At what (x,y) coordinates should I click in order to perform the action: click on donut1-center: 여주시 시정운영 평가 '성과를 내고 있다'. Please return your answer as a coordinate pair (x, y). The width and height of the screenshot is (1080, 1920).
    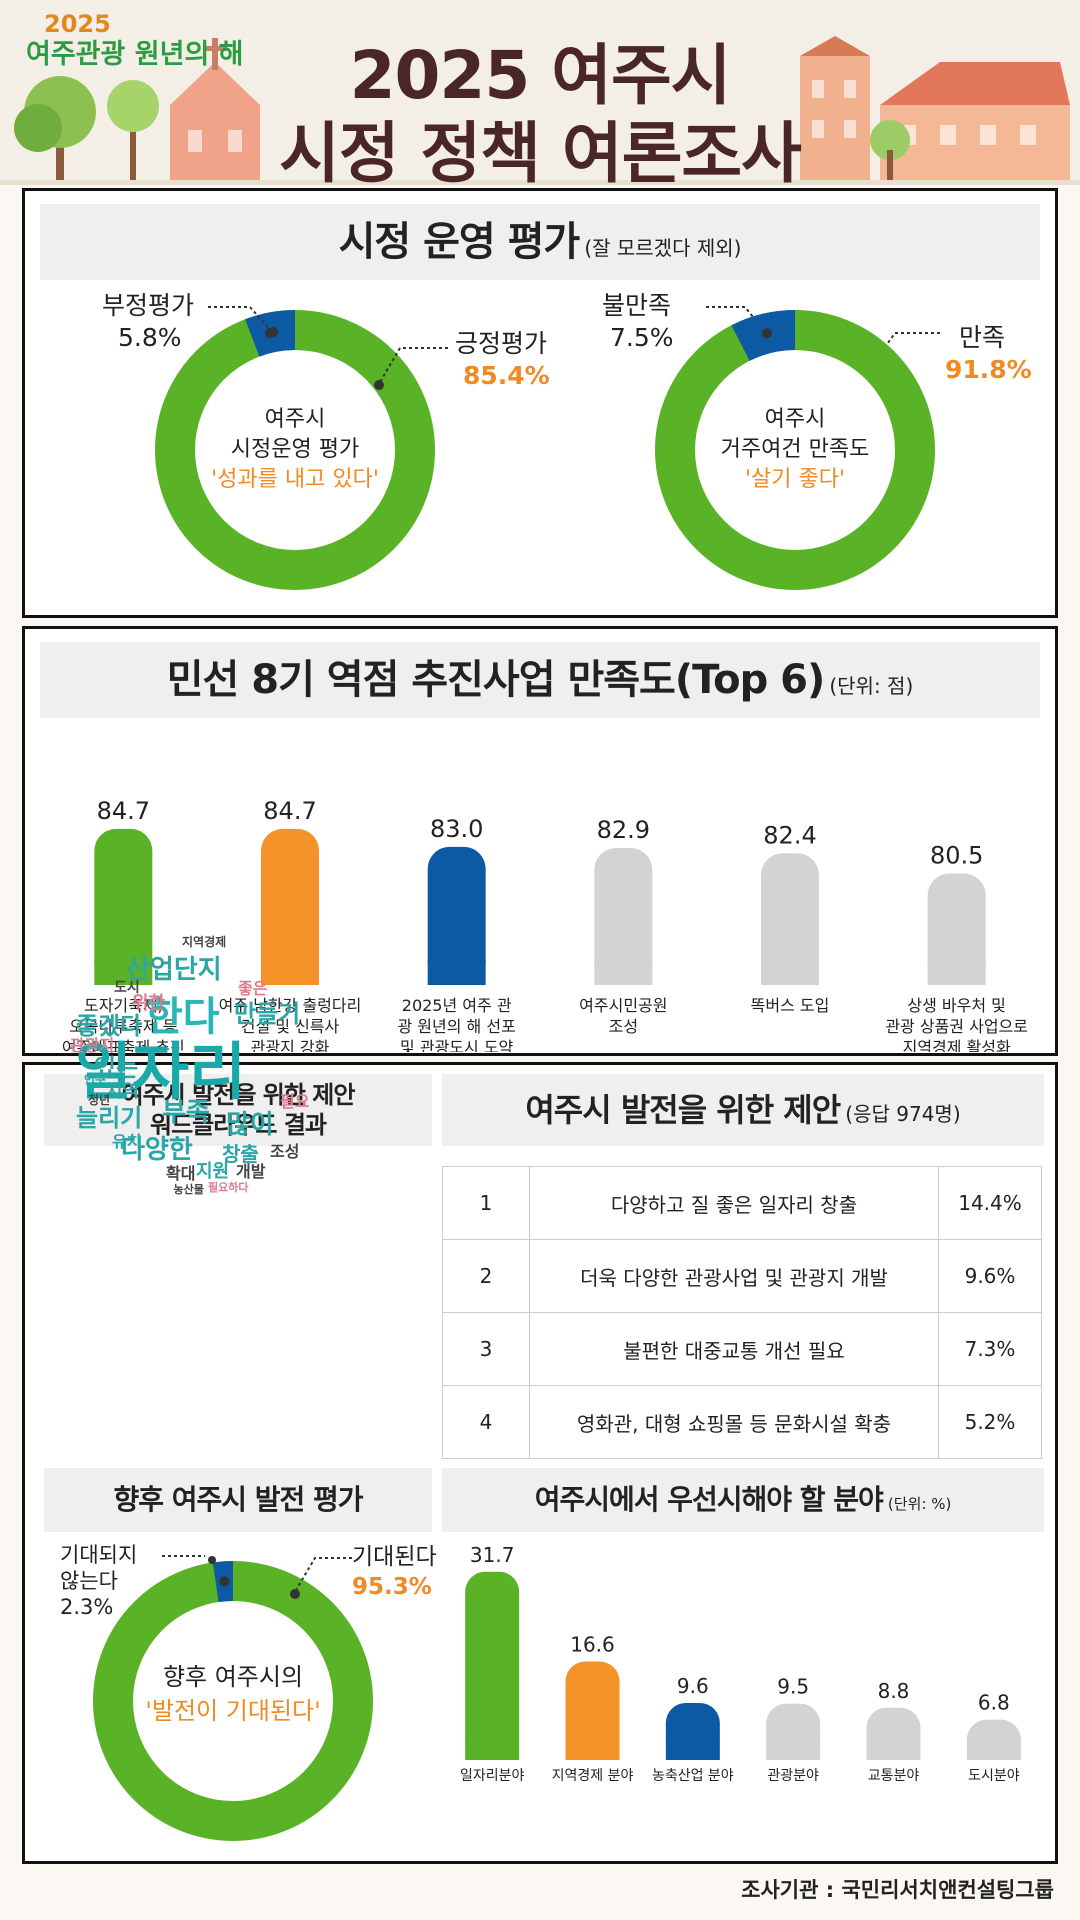
    Looking at the image, I should click on (295, 450).